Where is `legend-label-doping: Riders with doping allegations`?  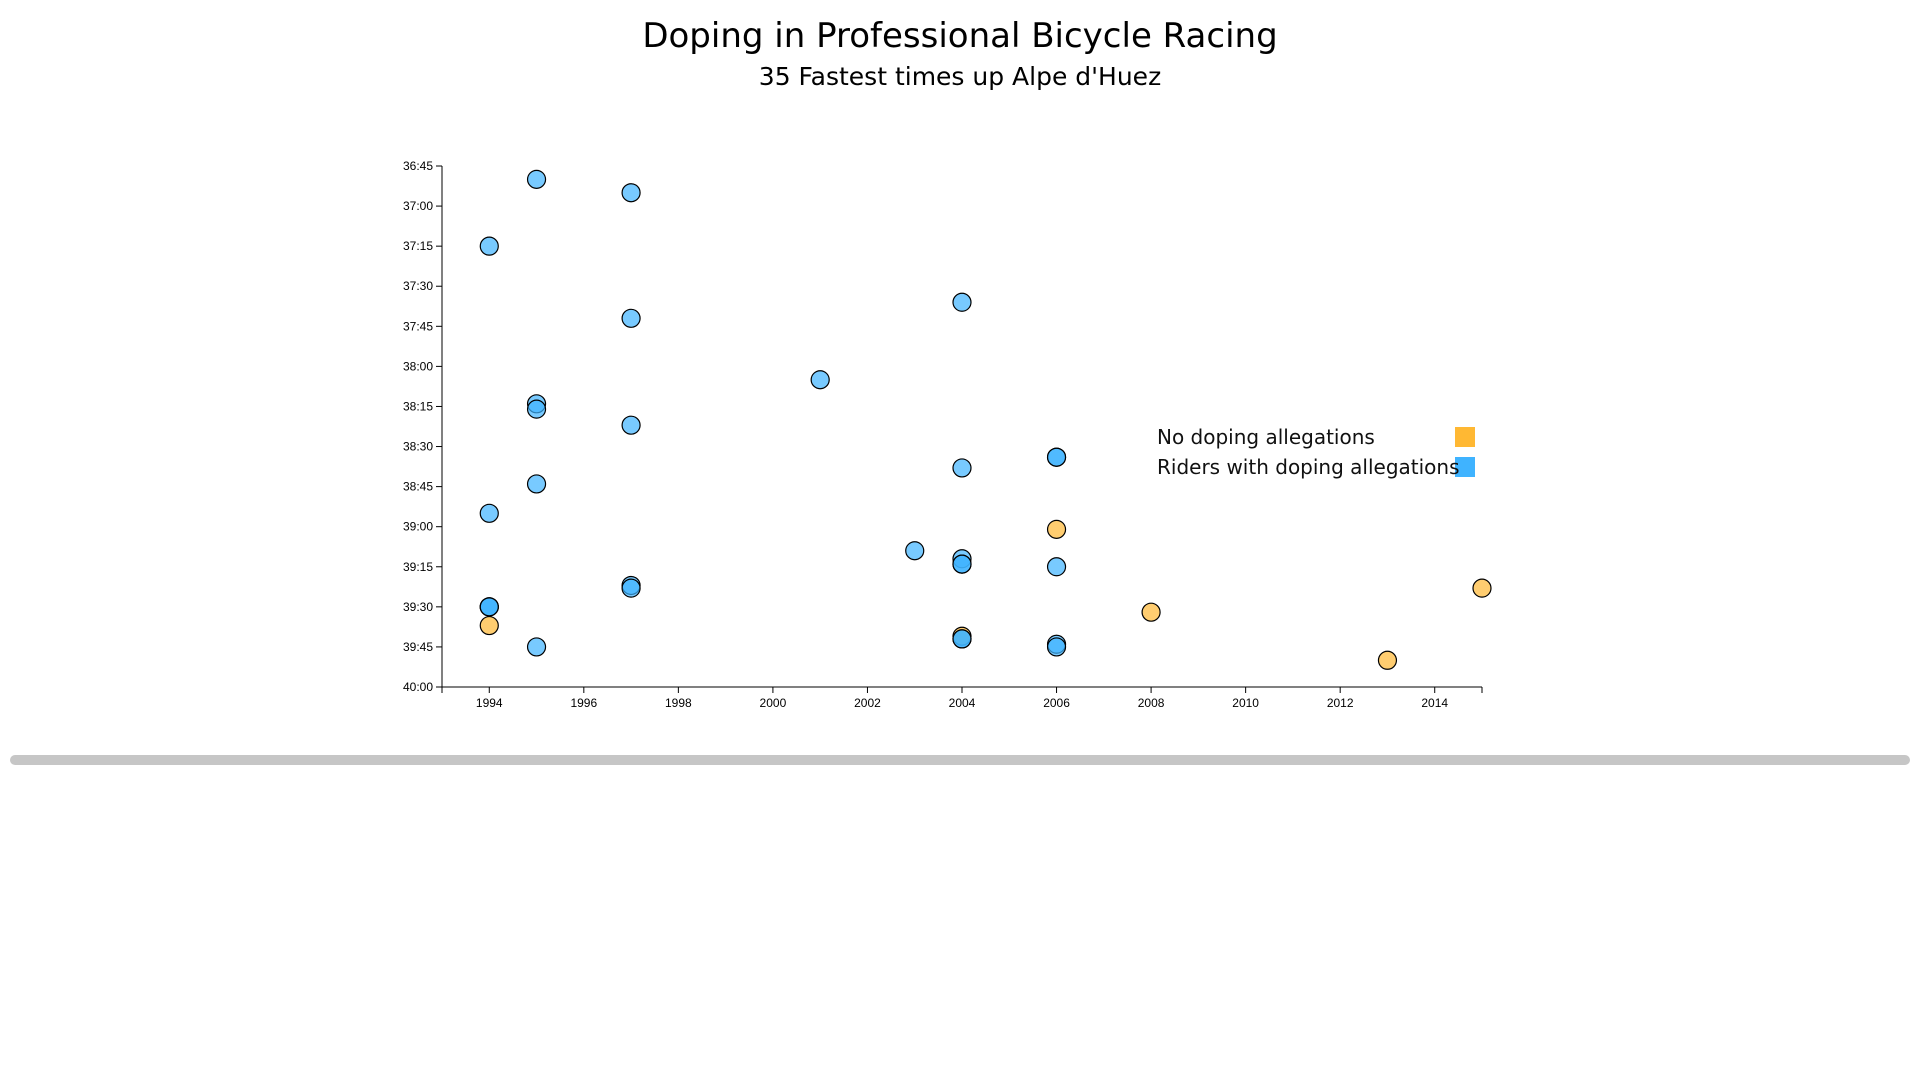
legend-label-doping: Riders with doping allegations is located at coordinates (1308, 467).